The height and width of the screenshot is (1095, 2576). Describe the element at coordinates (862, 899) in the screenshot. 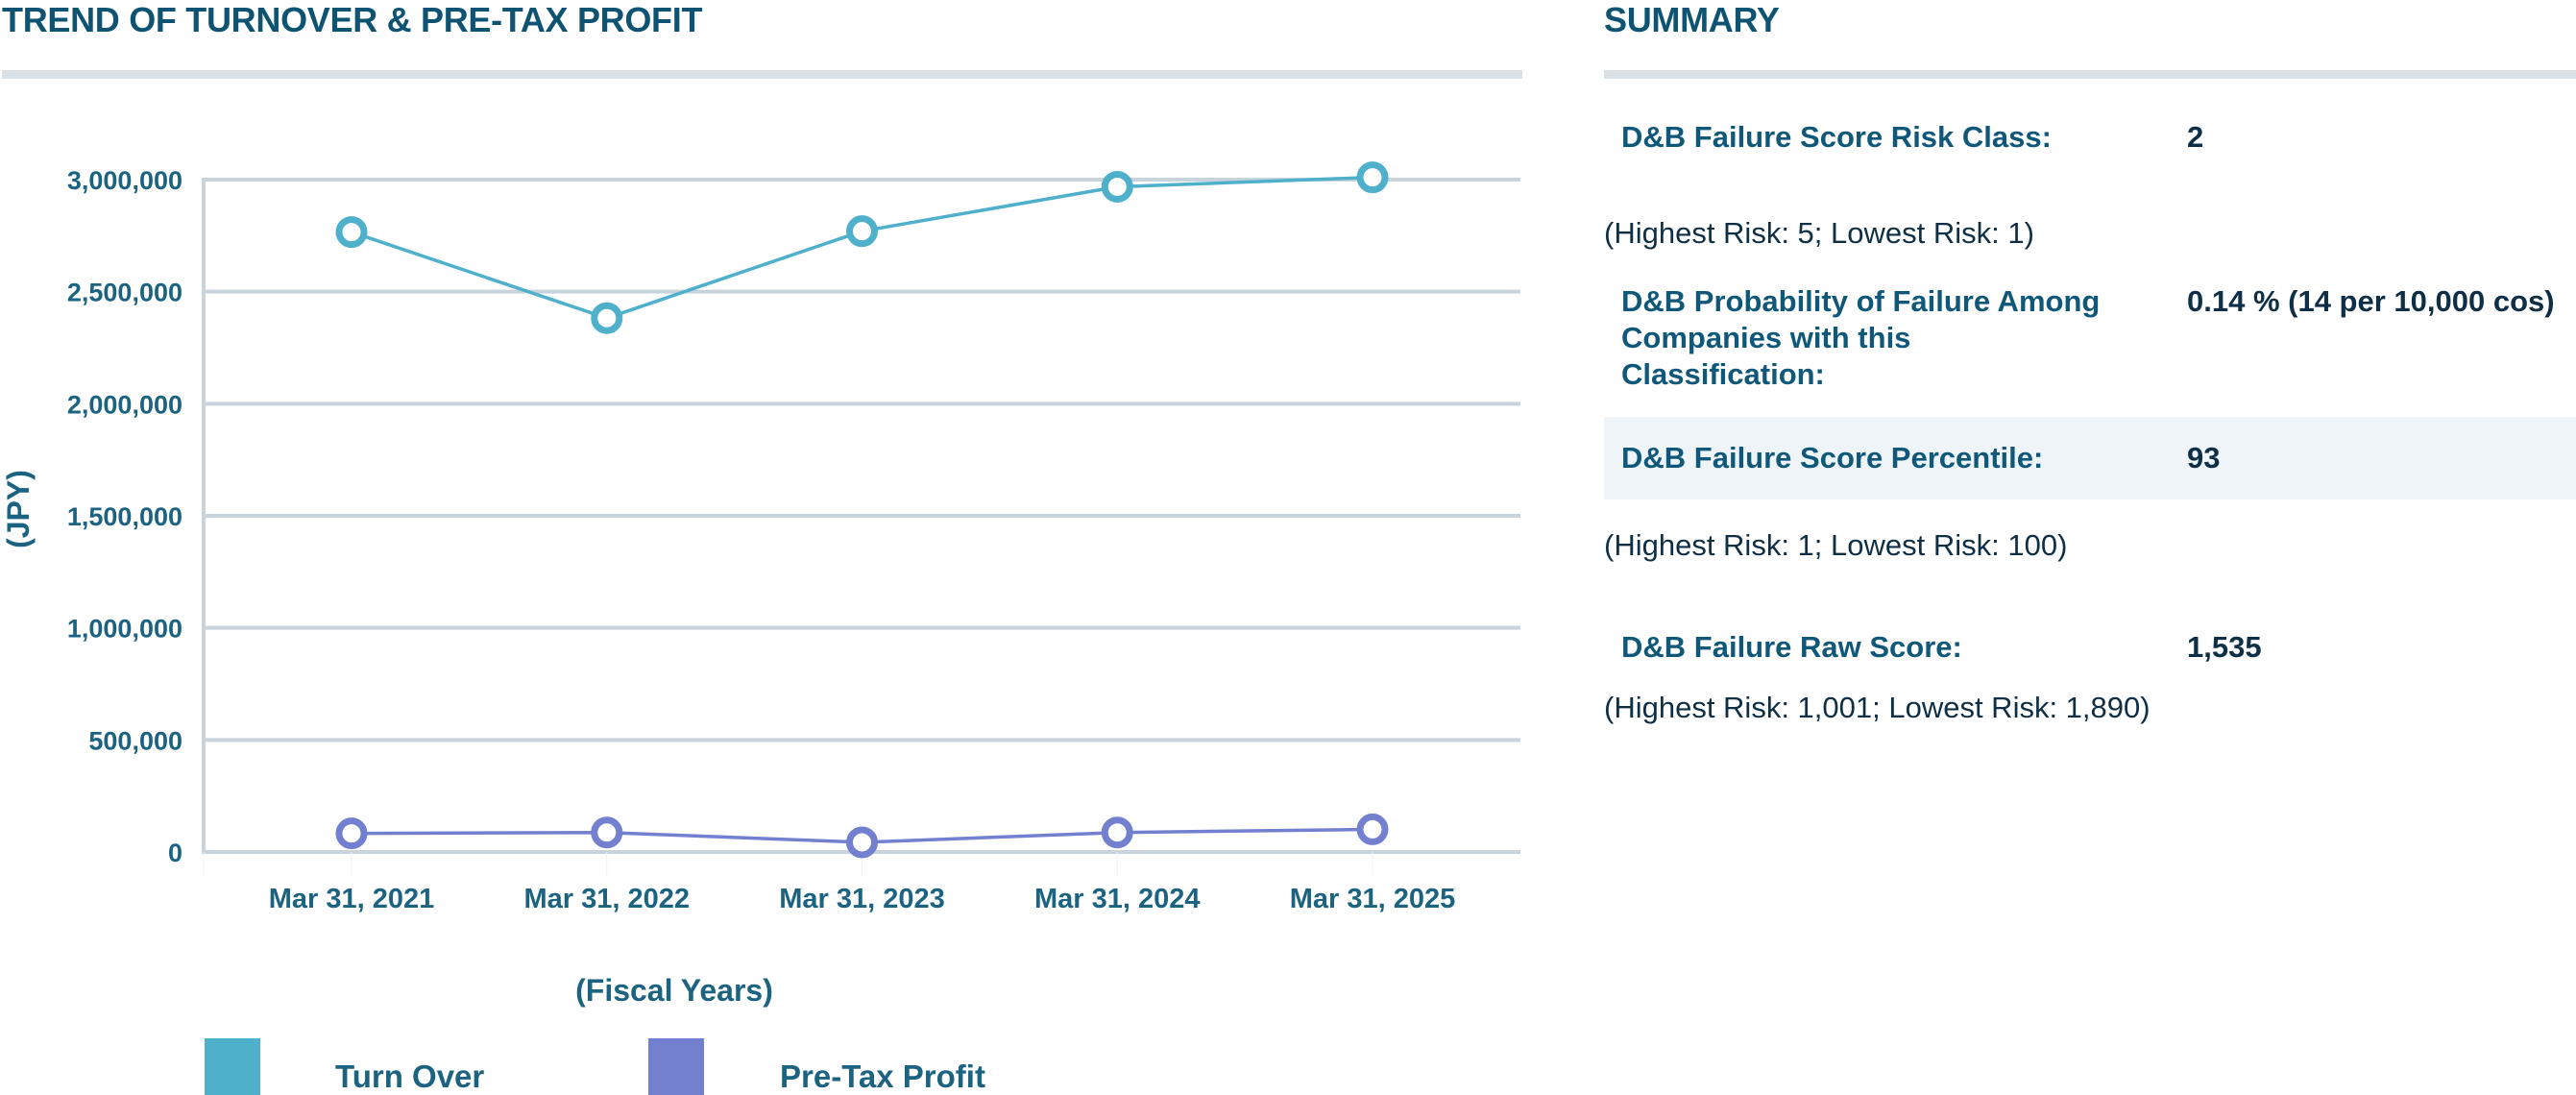

I see `x-tick-label: Mar 31, 2023` at that location.